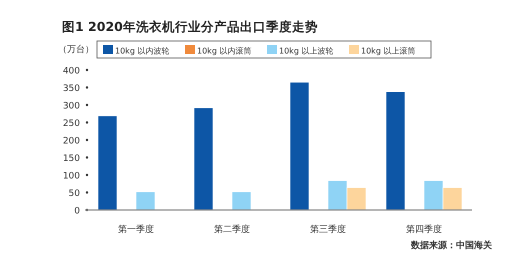  What do you see at coordinates (77, 211) in the screenshot?
I see `y-tick-label: 0` at bounding box center [77, 211].